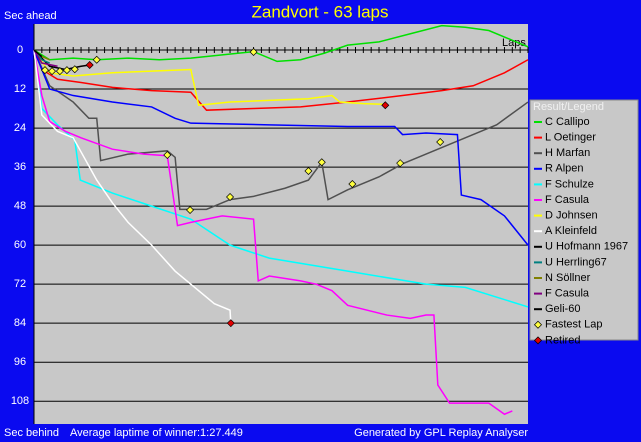  What do you see at coordinates (31, 433) in the screenshot?
I see `y-label-bottom: Sec behind` at bounding box center [31, 433].